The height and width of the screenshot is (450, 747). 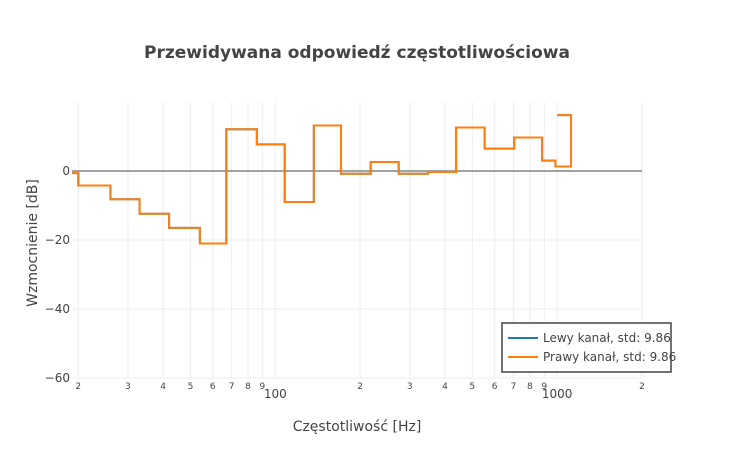 I want to click on x-tick-label-major: 100, so click(x=275, y=394).